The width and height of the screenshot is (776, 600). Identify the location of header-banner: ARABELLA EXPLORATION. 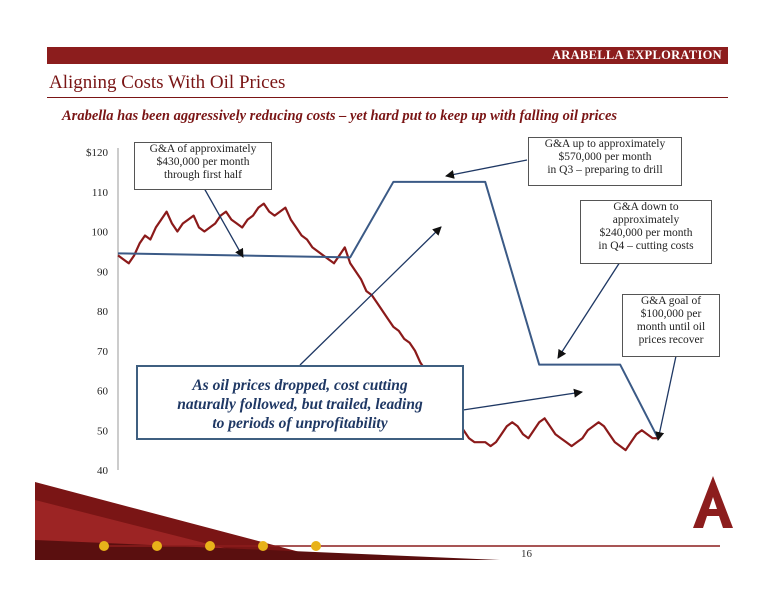
(387, 55).